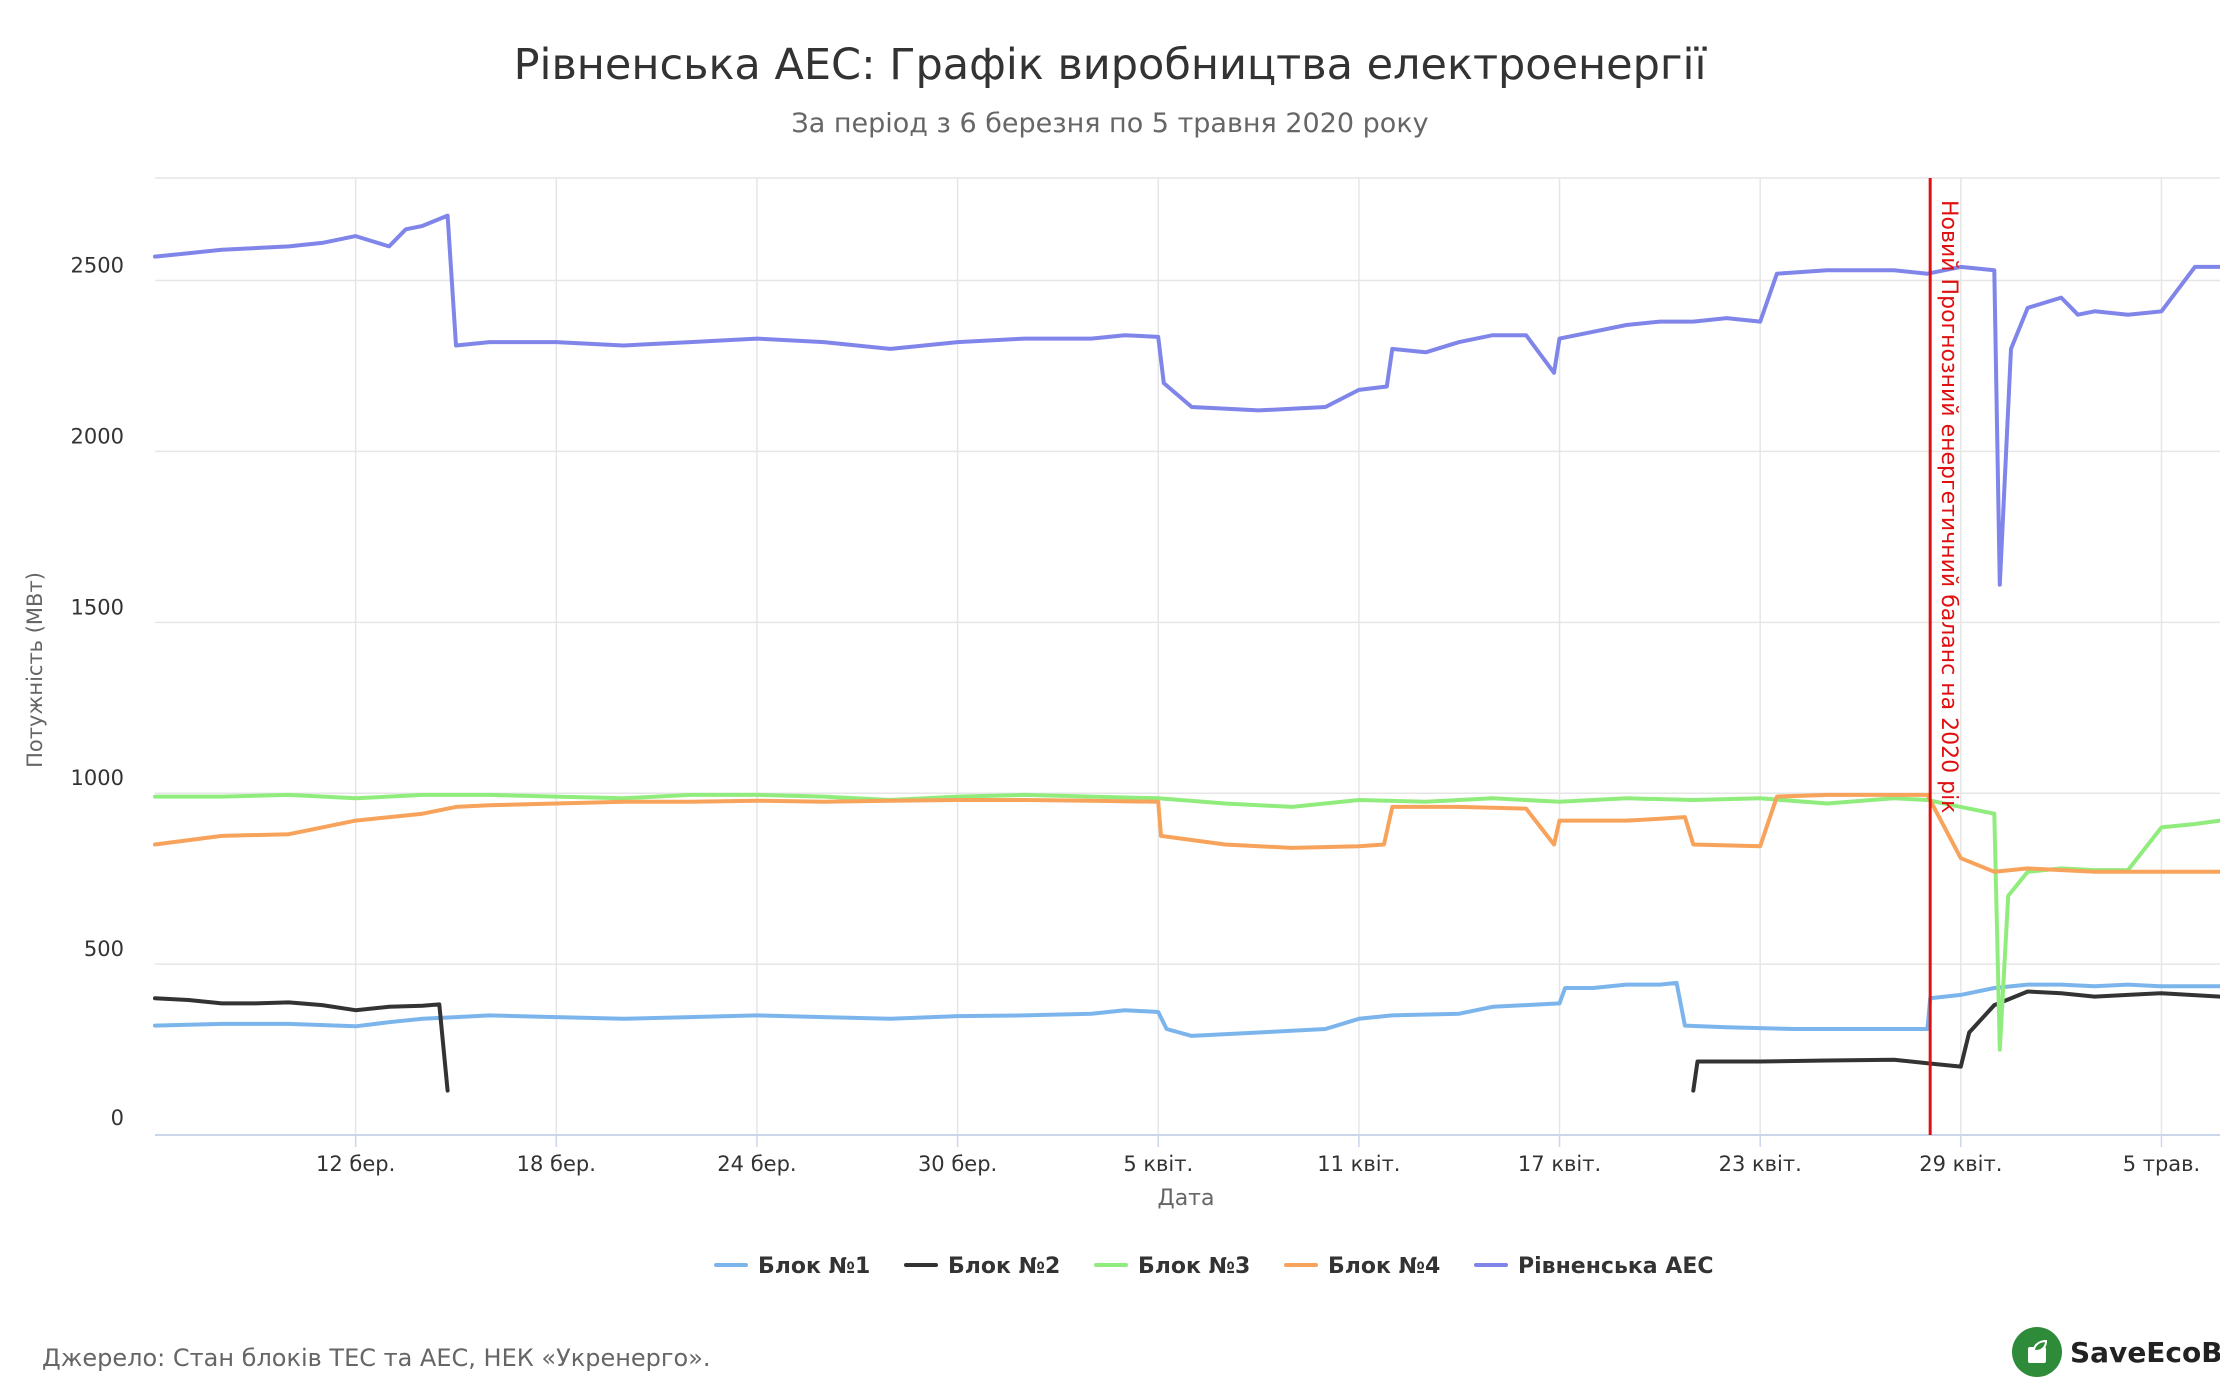 The height and width of the screenshot is (1400, 2220). I want to click on legend-label: Блок №2, so click(1004, 1266).